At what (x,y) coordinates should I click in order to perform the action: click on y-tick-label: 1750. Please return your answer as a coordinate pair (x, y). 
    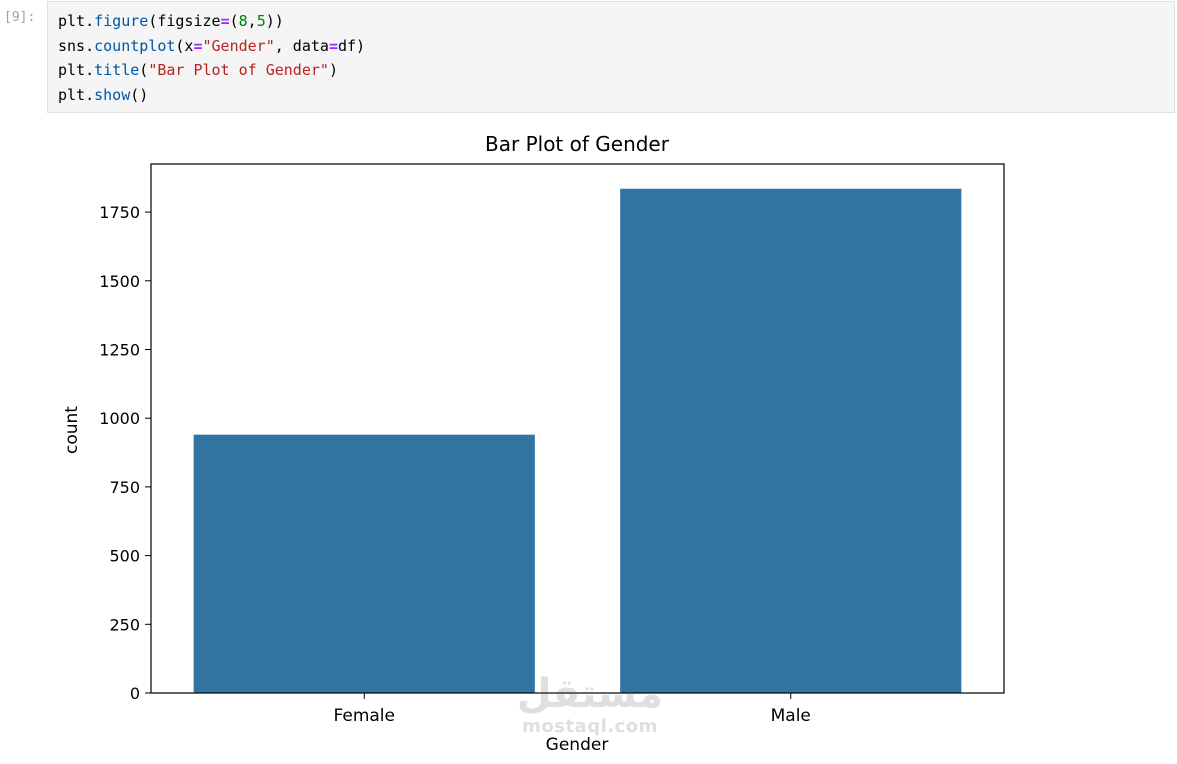
    Looking at the image, I should click on (119, 212).